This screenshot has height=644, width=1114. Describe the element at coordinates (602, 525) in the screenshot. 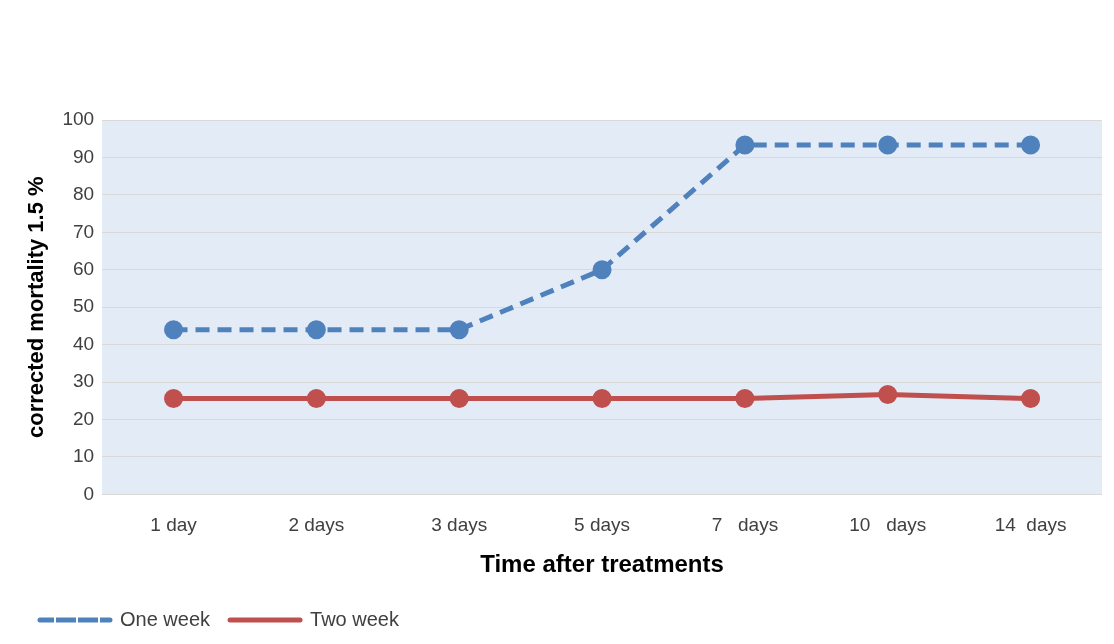

I see `x-tick-label: 5 days` at that location.